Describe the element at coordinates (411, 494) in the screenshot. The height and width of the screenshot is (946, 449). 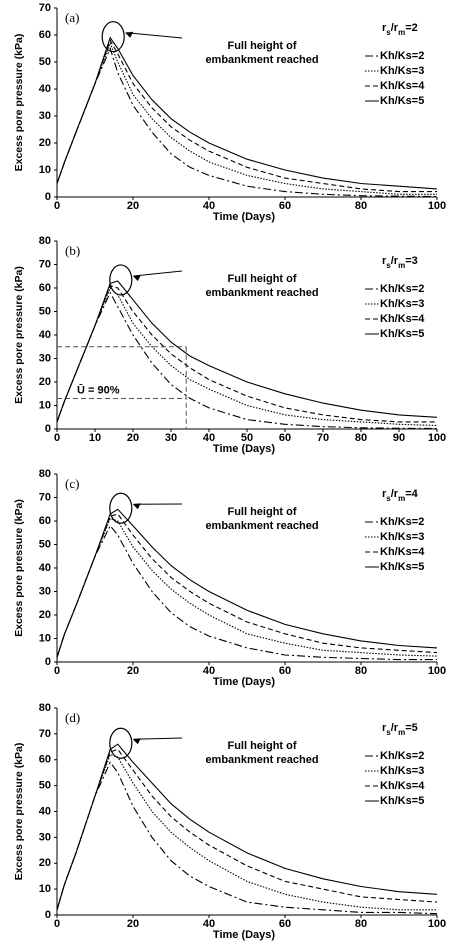
I see `ratio-label-part: =4` at that location.